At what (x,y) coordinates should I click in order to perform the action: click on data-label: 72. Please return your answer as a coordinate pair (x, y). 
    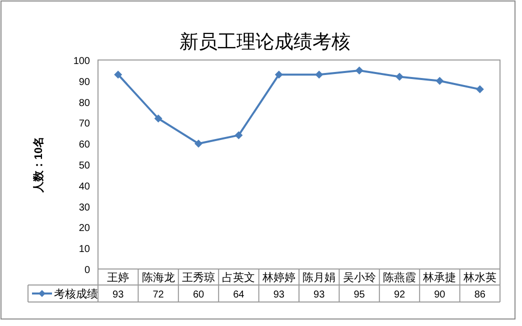
    Looking at the image, I should click on (158, 295).